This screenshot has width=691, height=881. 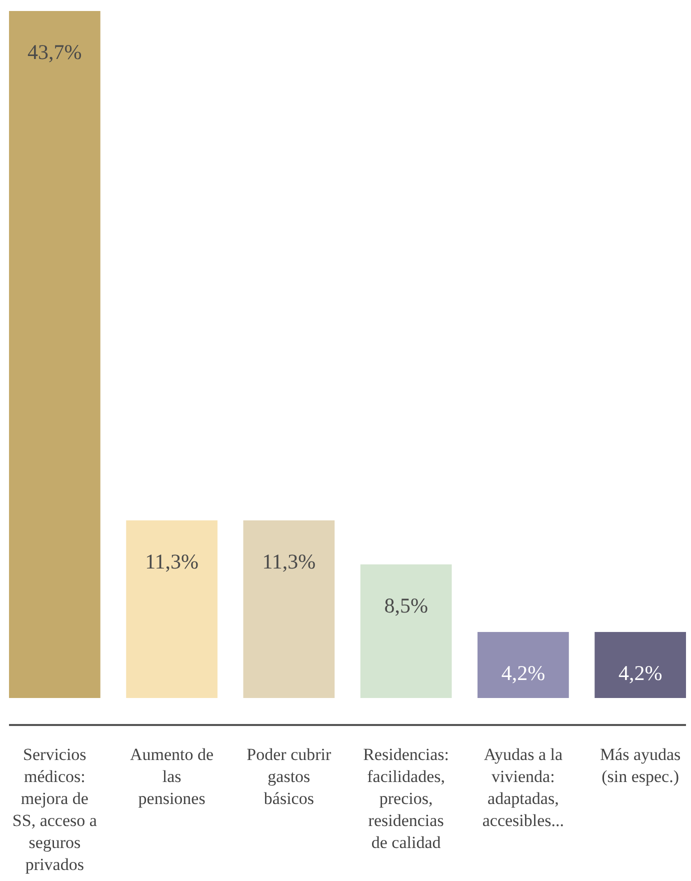 What do you see at coordinates (172, 776) in the screenshot?
I see `x-tick-label: Aumento de las pensiones` at bounding box center [172, 776].